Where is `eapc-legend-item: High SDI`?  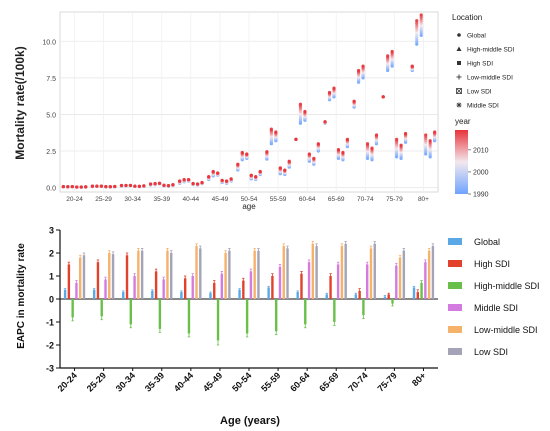
eapc-legend-item: High SDI is located at coordinates (479, 264).